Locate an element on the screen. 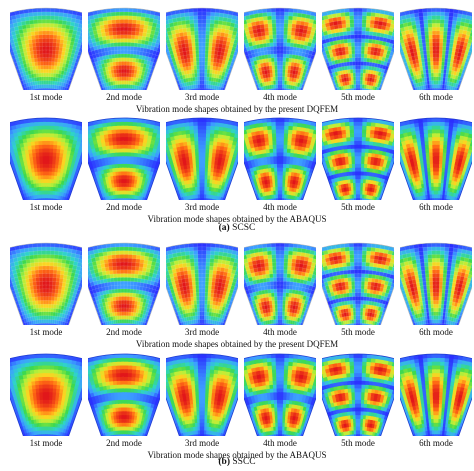 Image resolution: width=474 pixels, height=471 pixels. subfigure-name: SCSC is located at coordinates (244, 228).